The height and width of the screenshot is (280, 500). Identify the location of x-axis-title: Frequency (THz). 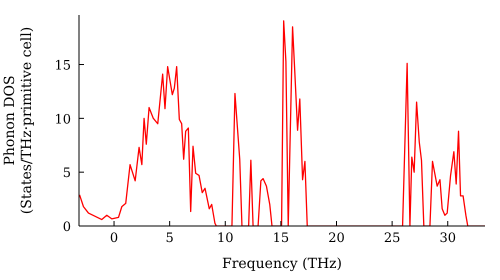
(282, 264).